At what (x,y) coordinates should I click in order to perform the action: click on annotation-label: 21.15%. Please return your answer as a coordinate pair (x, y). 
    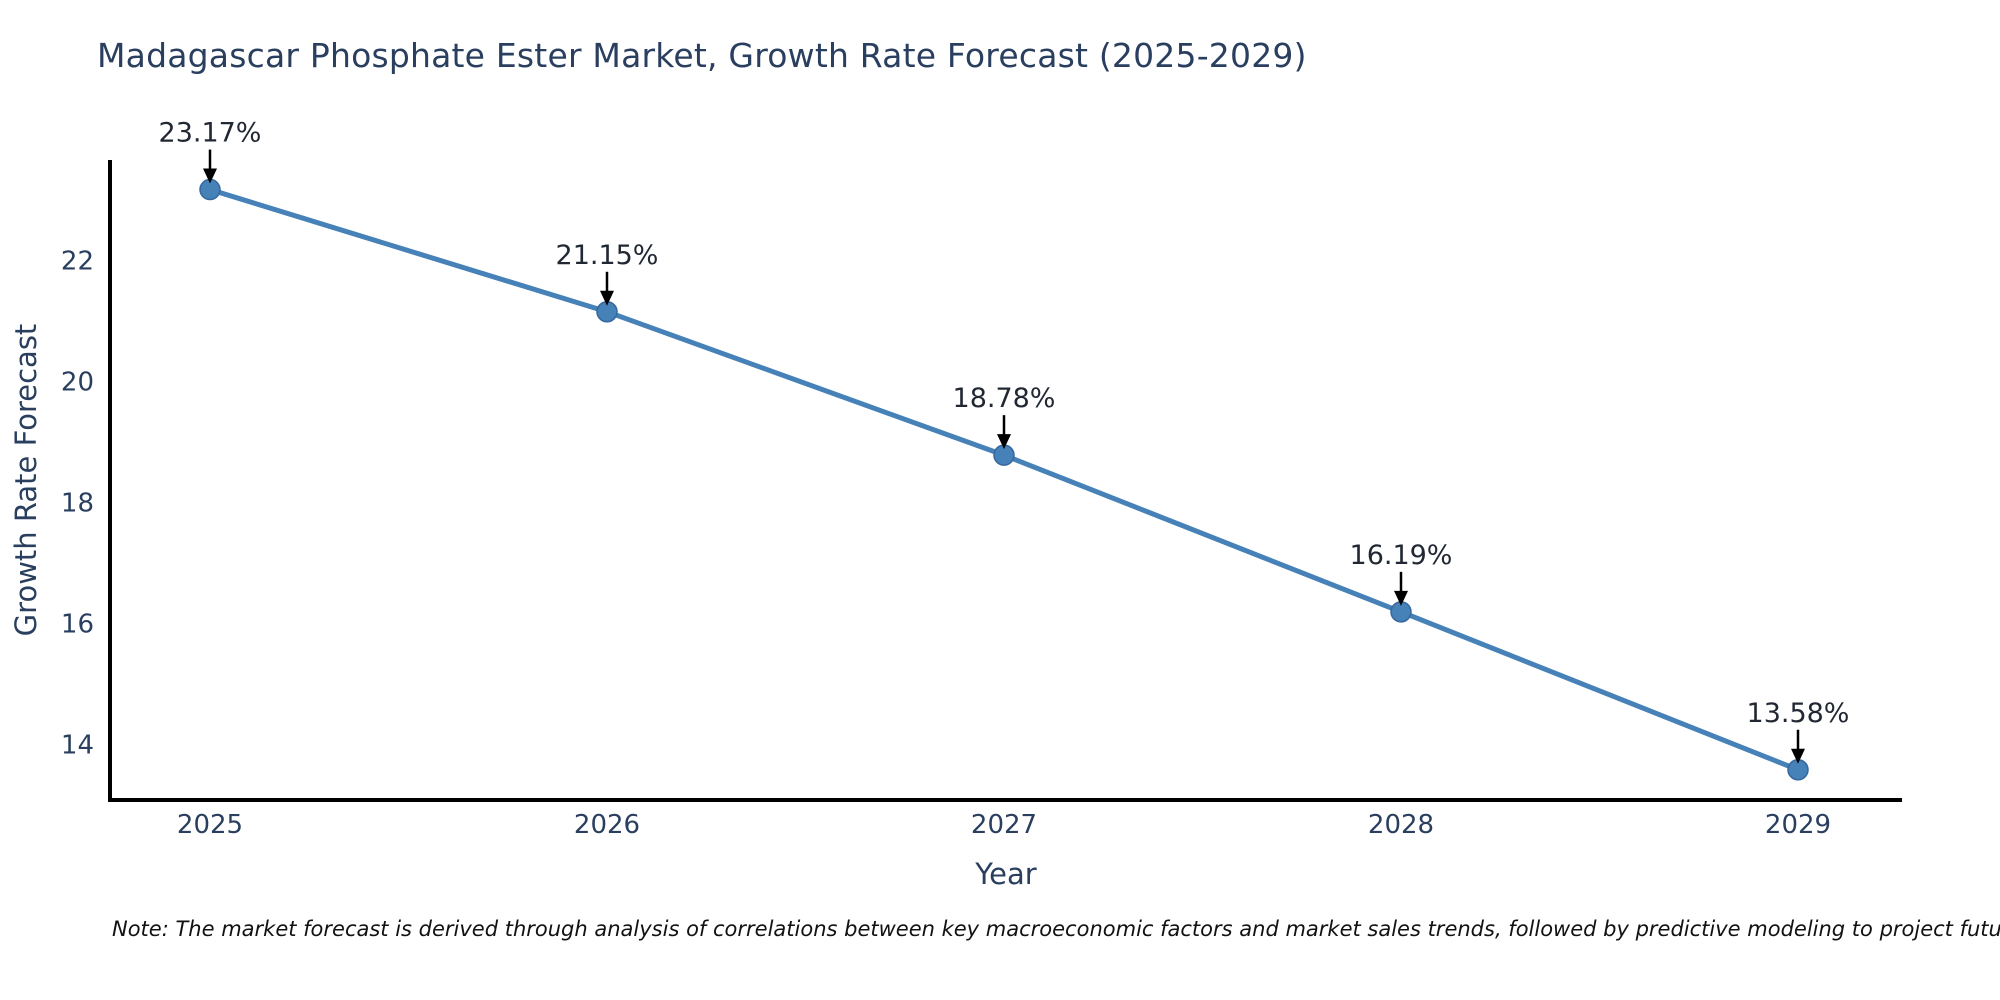
    Looking at the image, I should click on (607, 255).